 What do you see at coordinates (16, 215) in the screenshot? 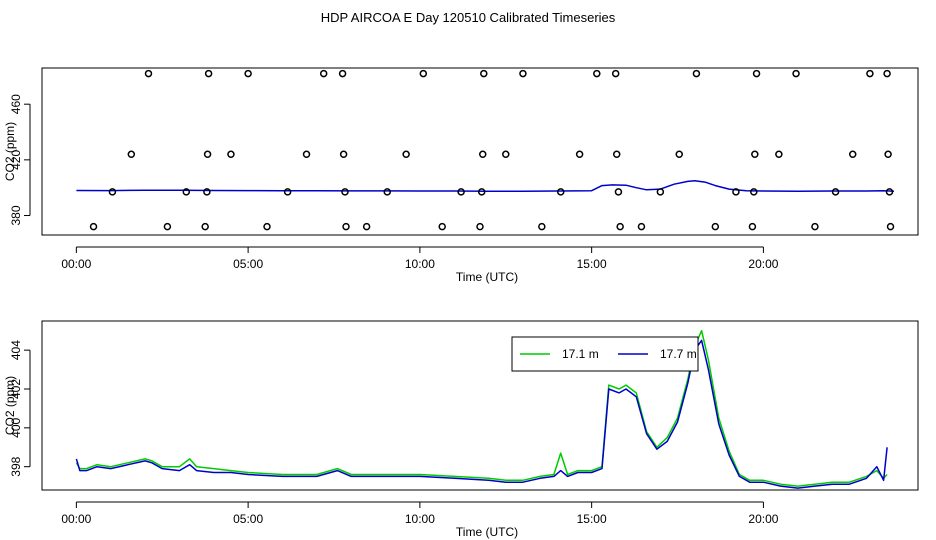
I see `y-tick-label: 380` at bounding box center [16, 215].